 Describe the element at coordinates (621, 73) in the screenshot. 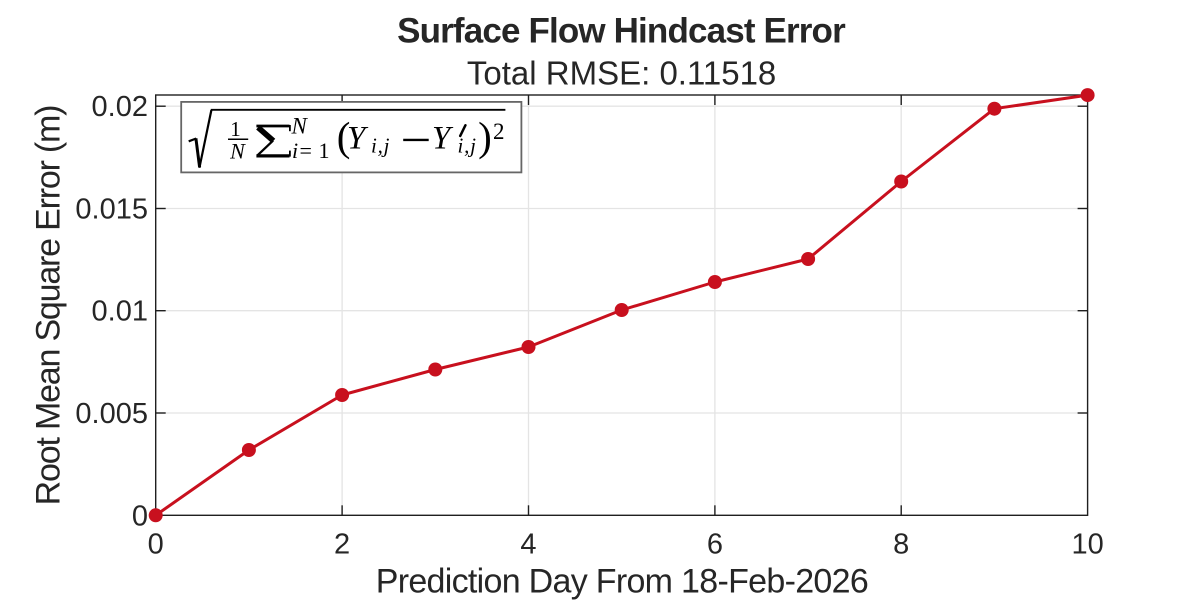

I see `svg-text: Total RMSE: 0.11518` at that location.